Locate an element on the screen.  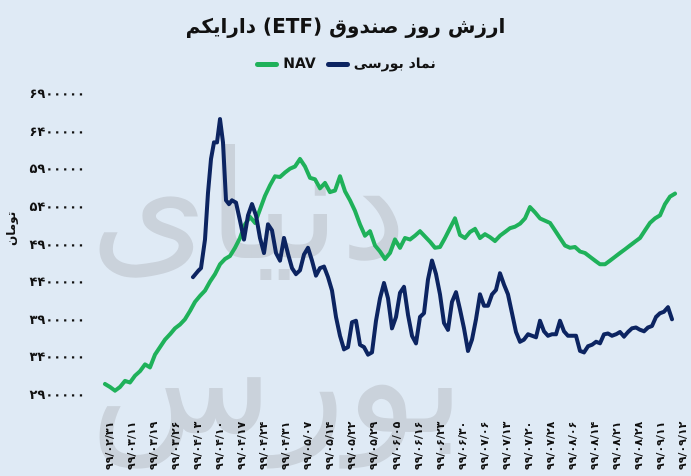
y-tick-label: ۶۴۰۰۰۰۰ is located at coordinates (57, 132).